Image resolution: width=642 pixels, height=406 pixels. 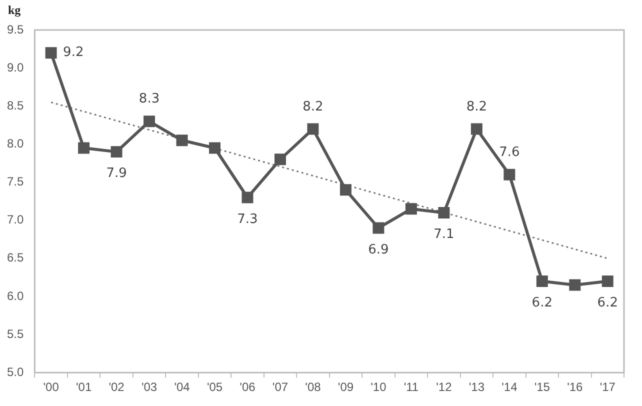 I want to click on y-tick-label: 7.5, so click(x=15, y=181).